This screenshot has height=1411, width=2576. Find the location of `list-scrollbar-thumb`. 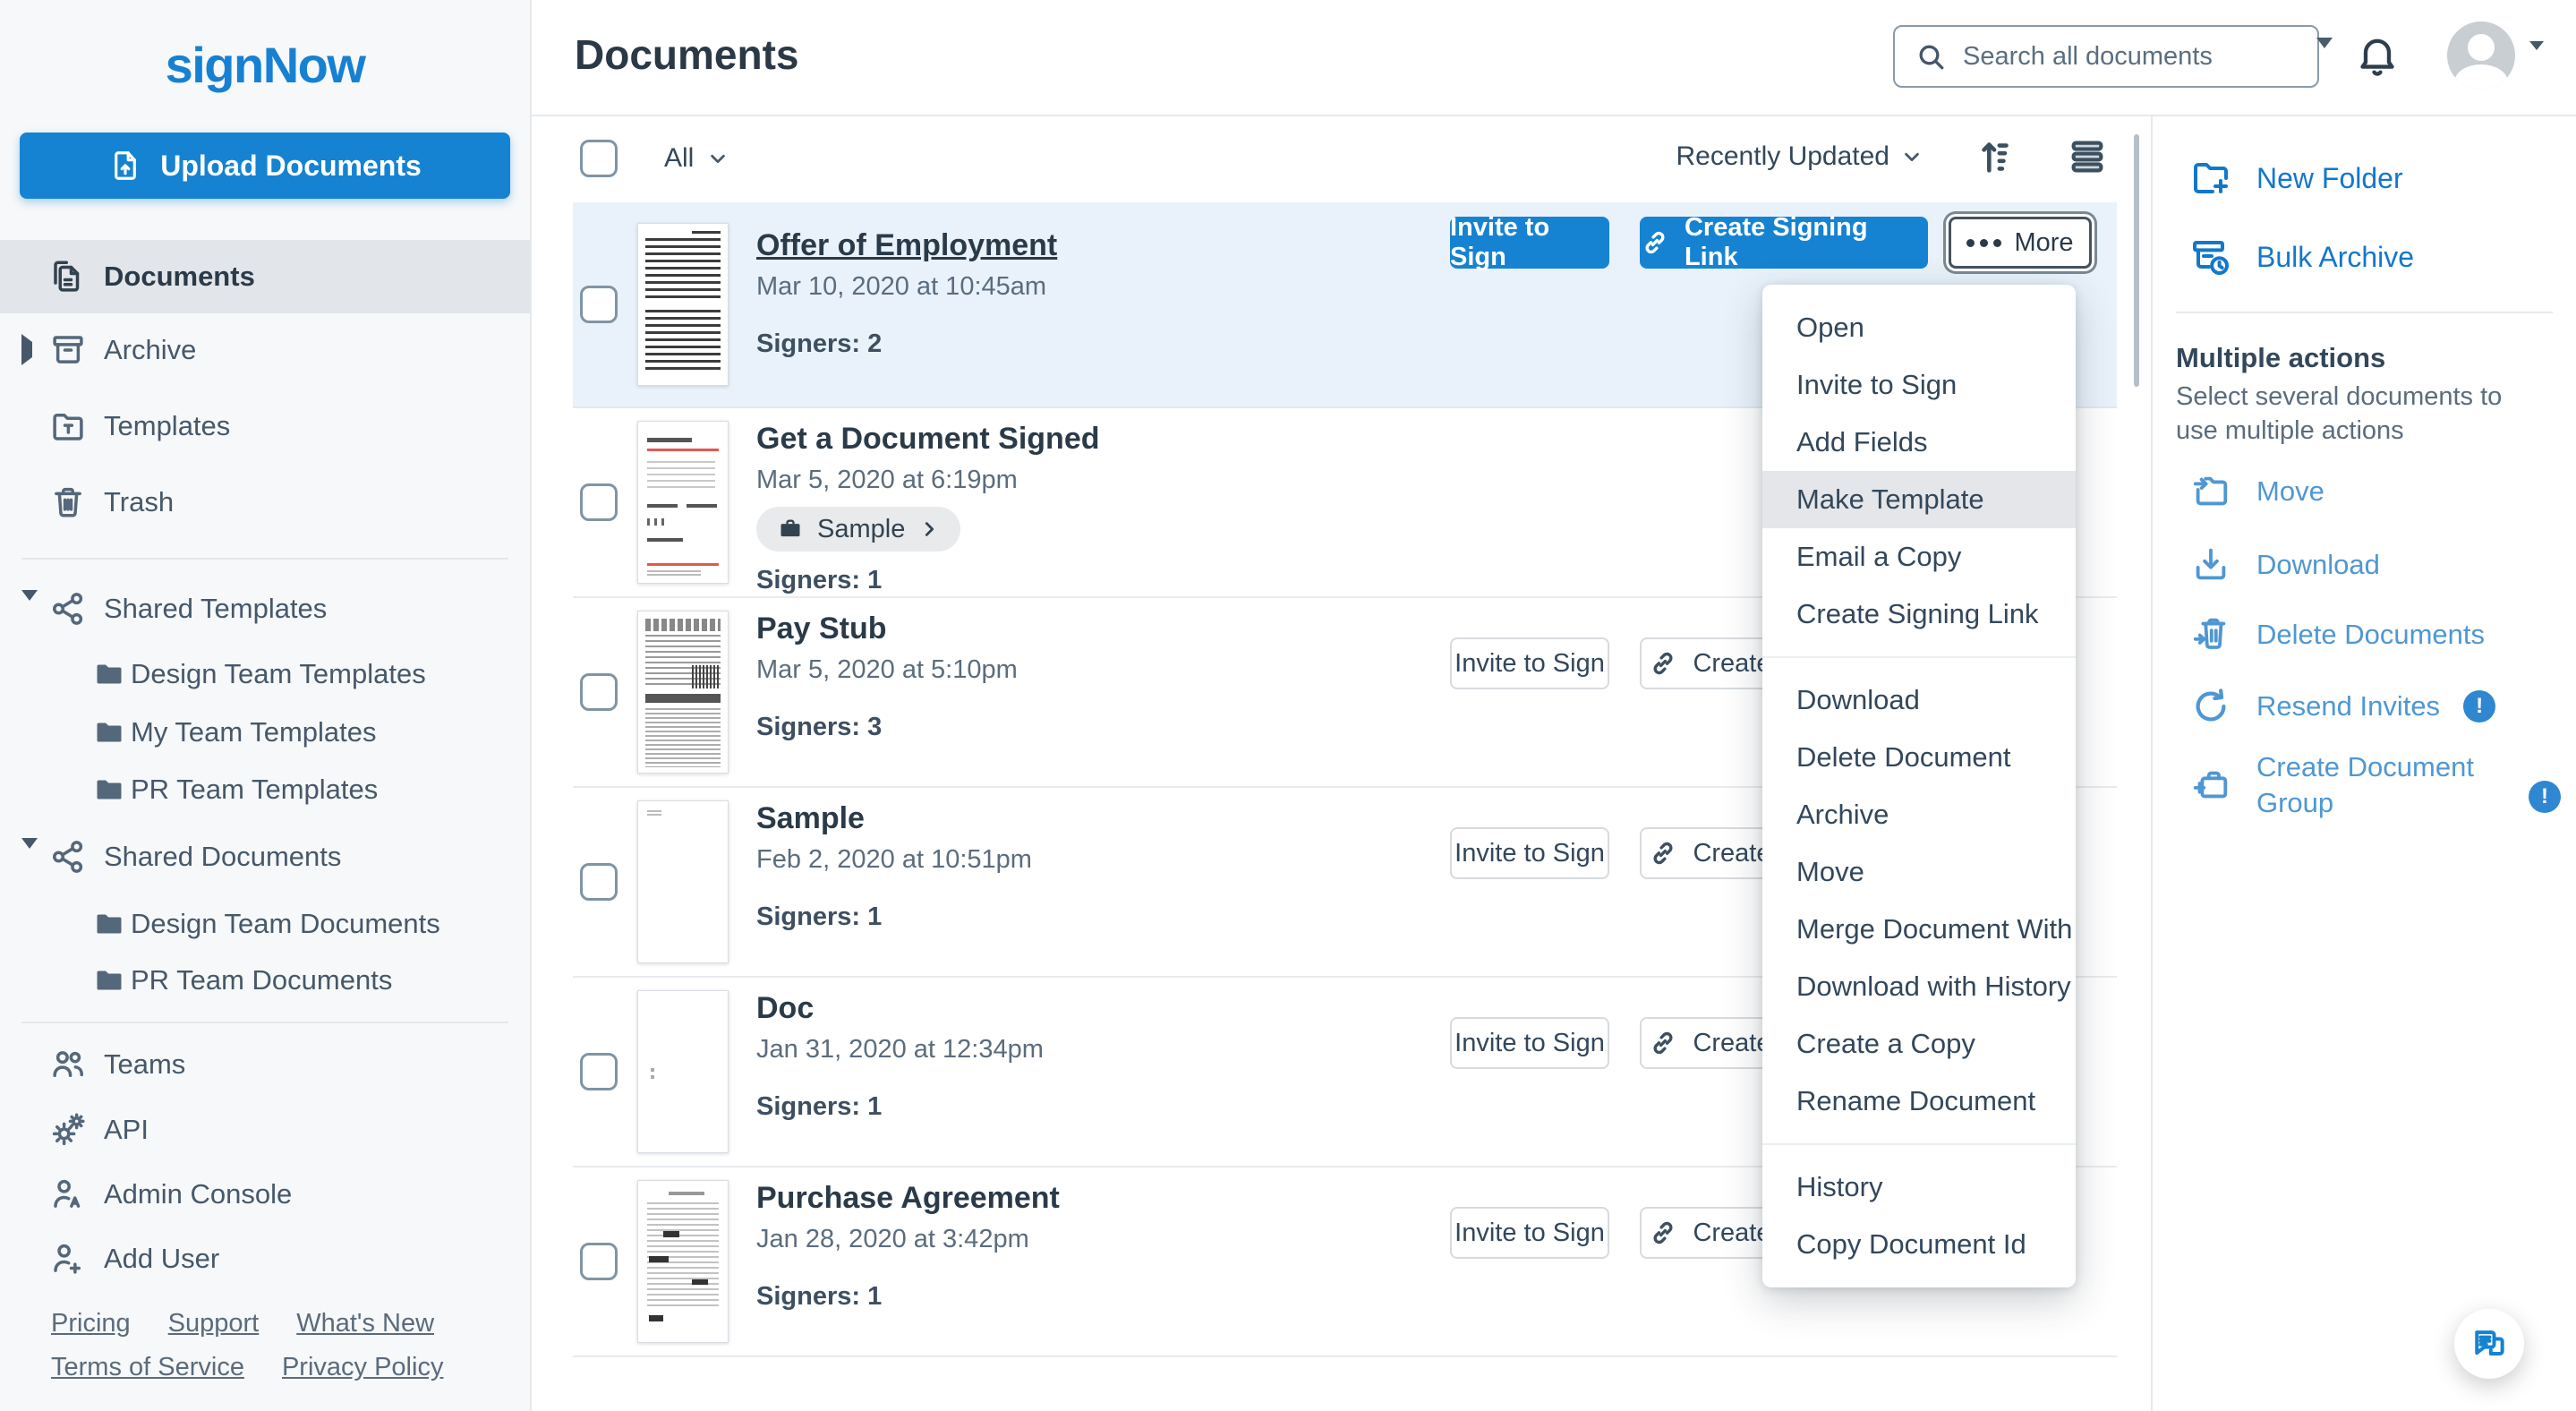

list-scrollbar-thumb is located at coordinates (2136, 260).